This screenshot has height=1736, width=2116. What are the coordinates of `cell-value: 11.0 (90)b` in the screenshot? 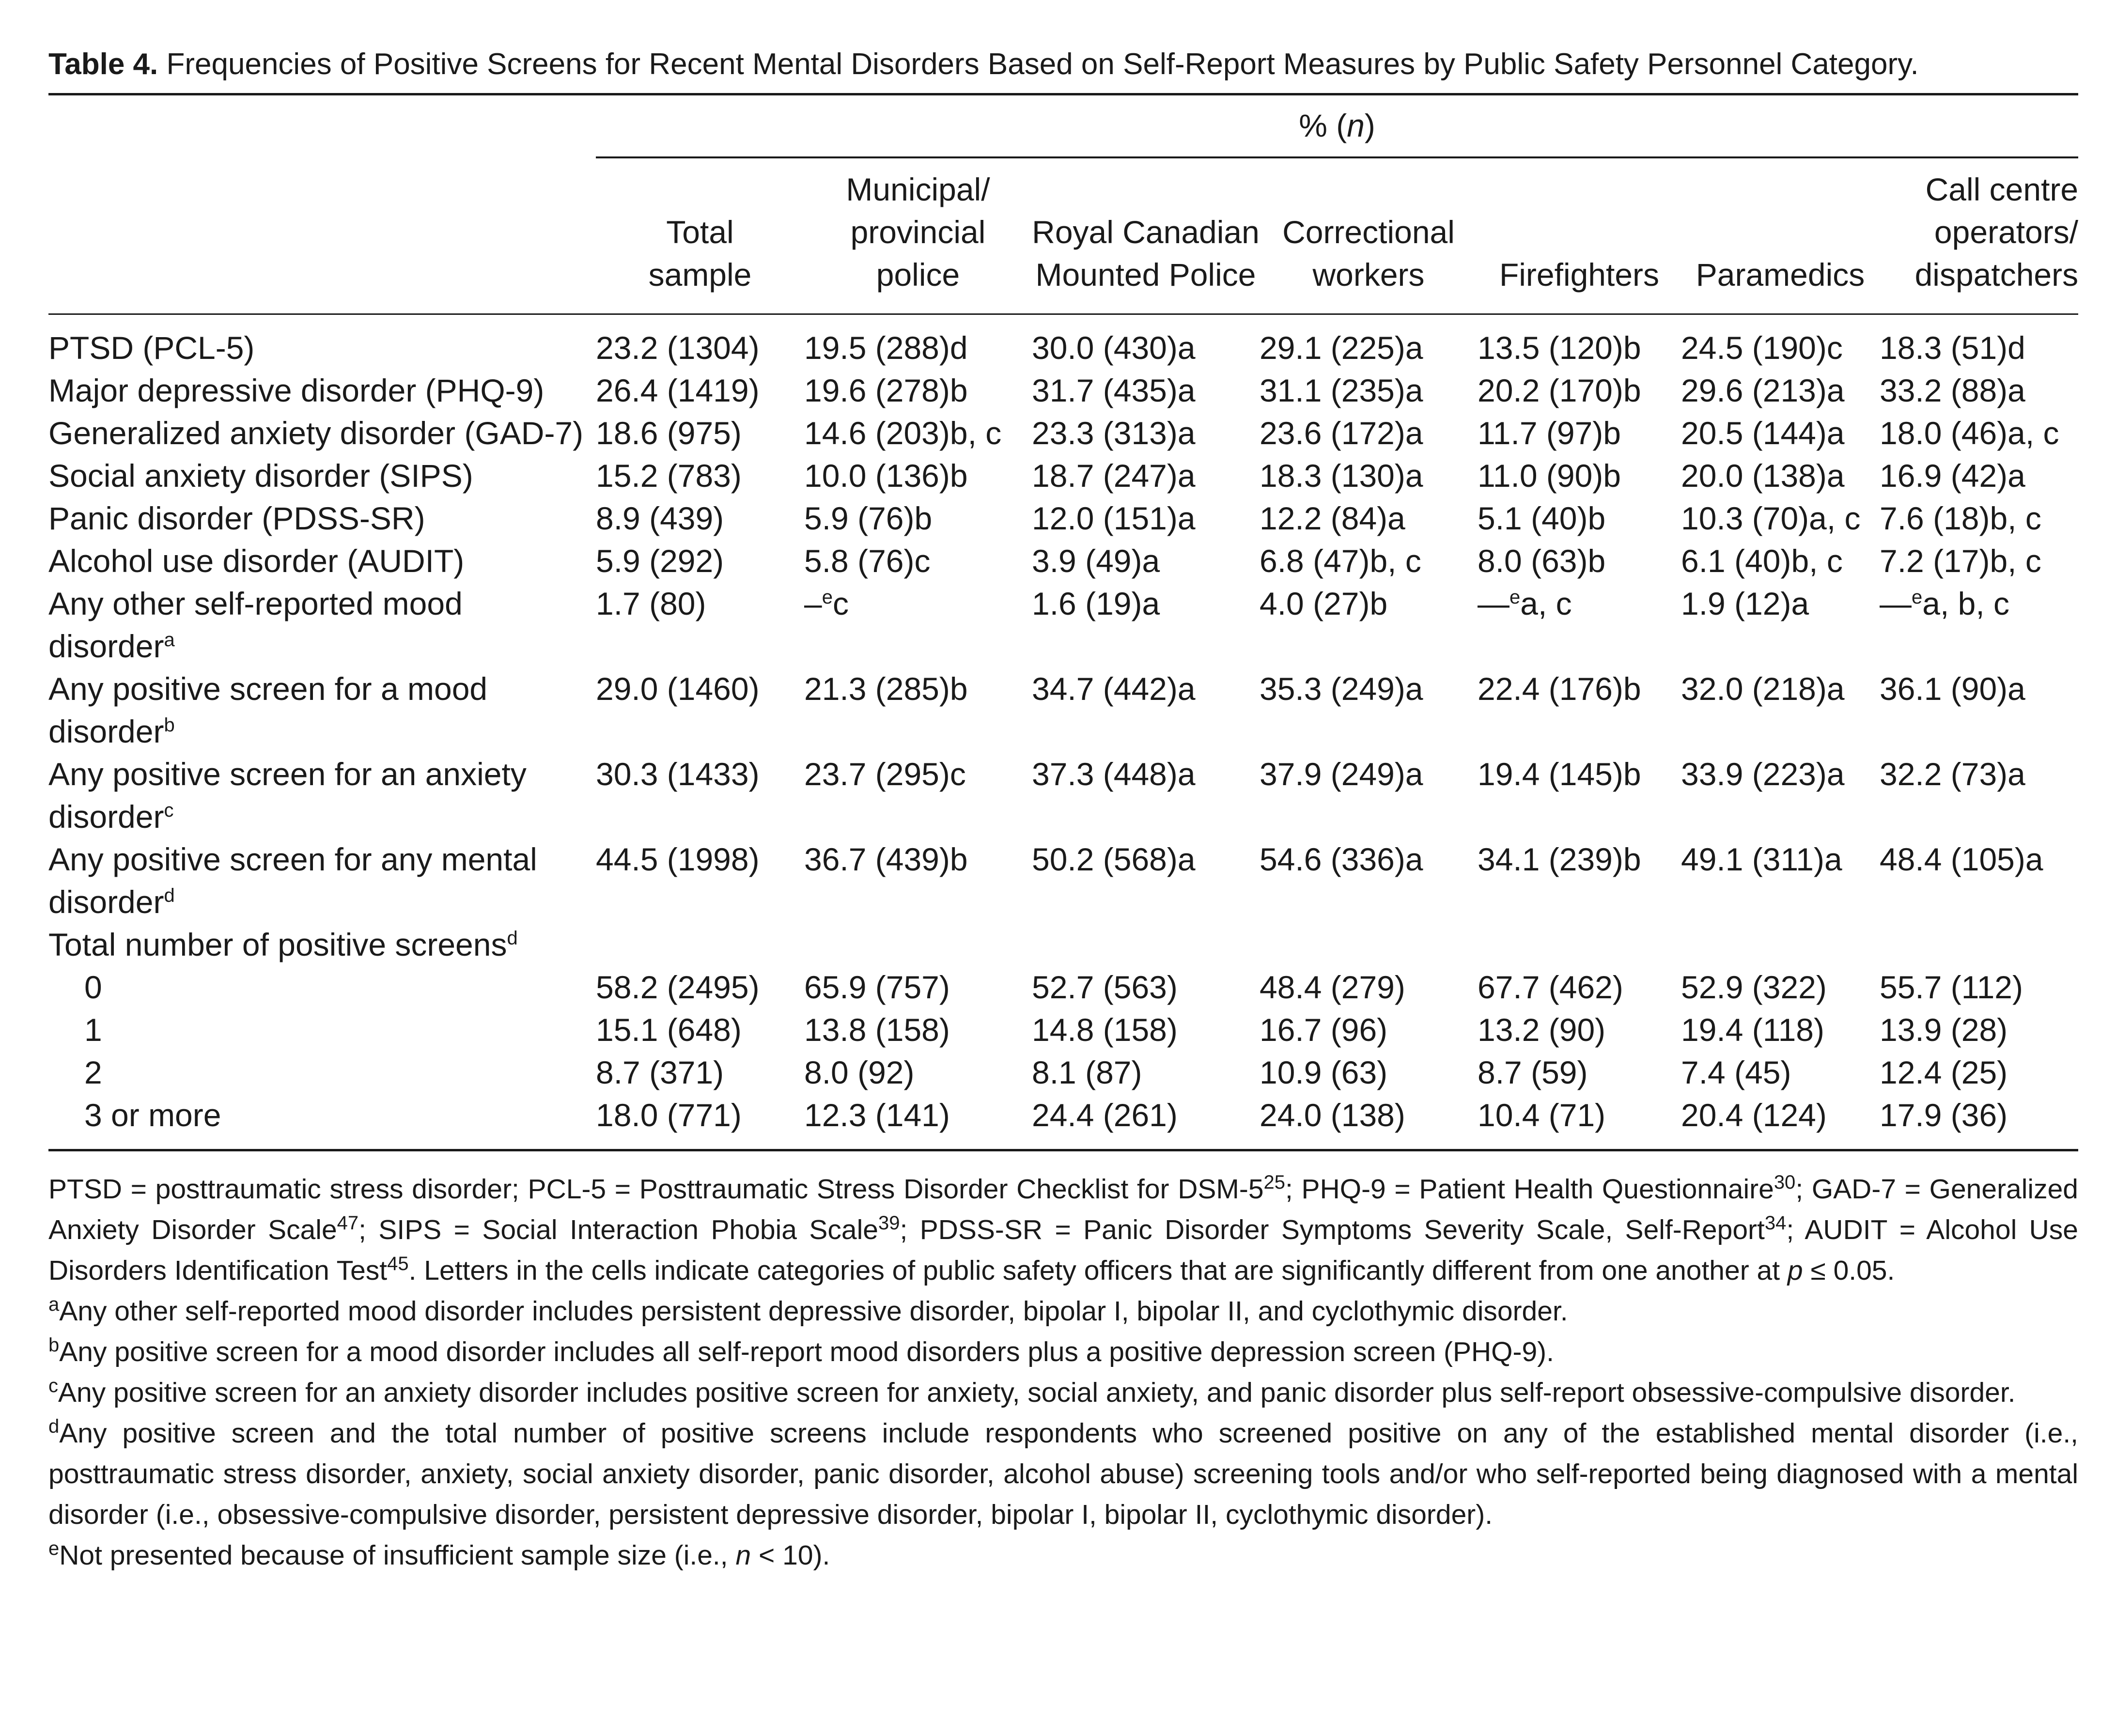 It's located at (1549, 476).